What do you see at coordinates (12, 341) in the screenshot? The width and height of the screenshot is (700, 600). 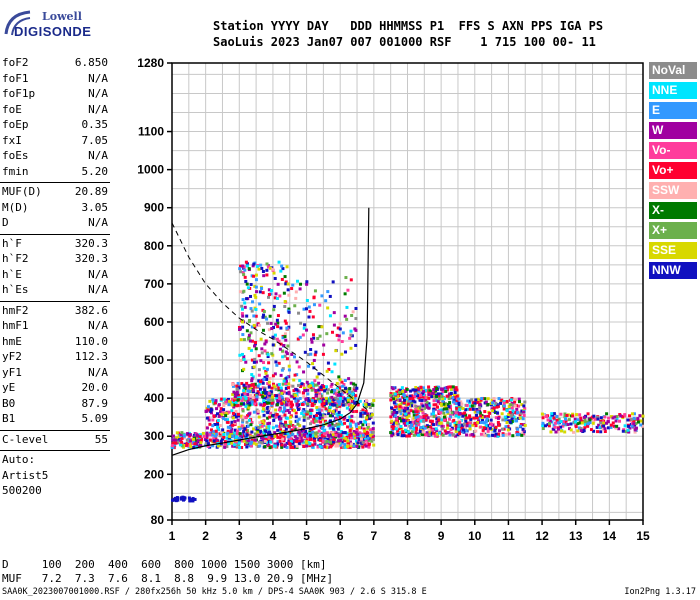 I see `param-label: hmE` at bounding box center [12, 341].